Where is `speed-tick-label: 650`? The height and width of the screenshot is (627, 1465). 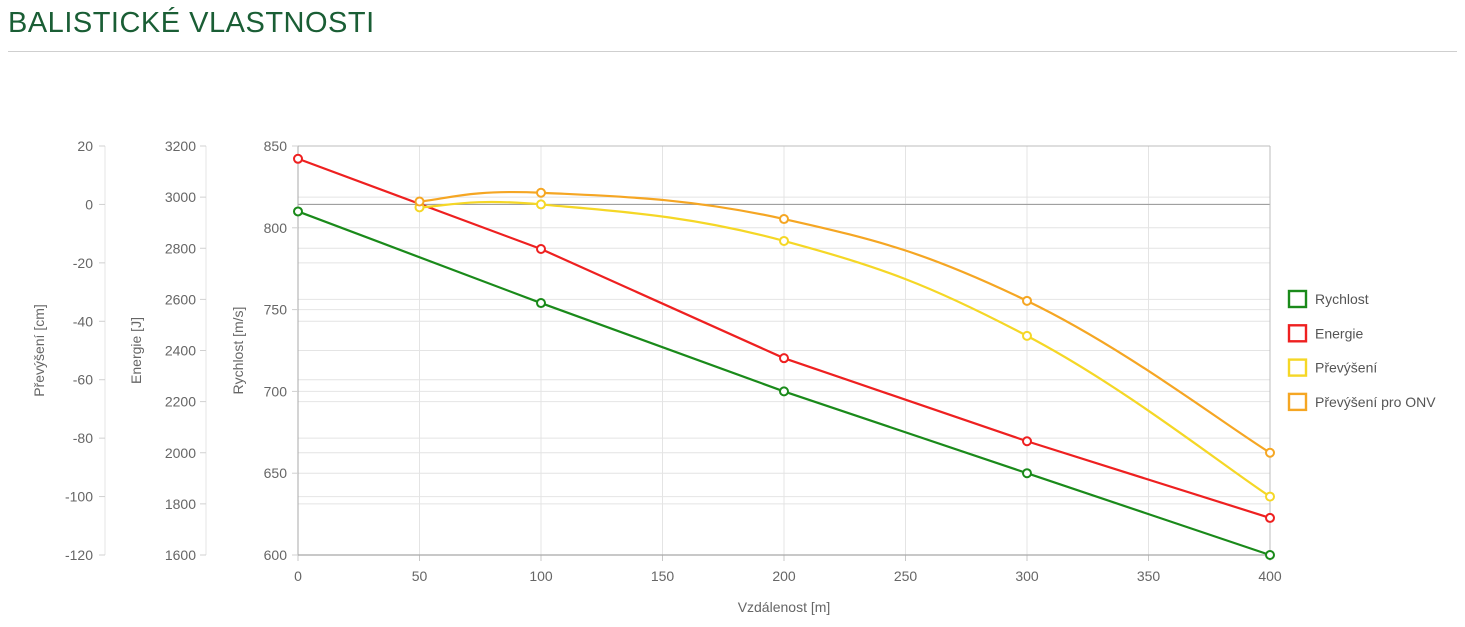
speed-tick-label: 650 is located at coordinates (276, 473).